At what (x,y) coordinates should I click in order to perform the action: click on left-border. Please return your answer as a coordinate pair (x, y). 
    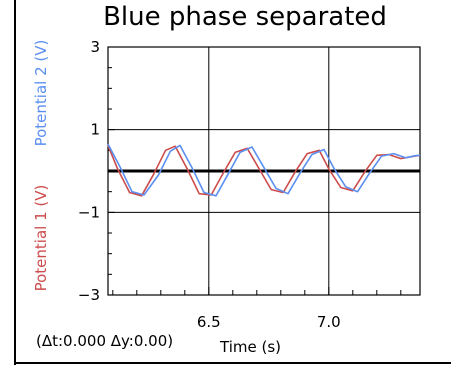
    Looking at the image, I should click on (15, 182).